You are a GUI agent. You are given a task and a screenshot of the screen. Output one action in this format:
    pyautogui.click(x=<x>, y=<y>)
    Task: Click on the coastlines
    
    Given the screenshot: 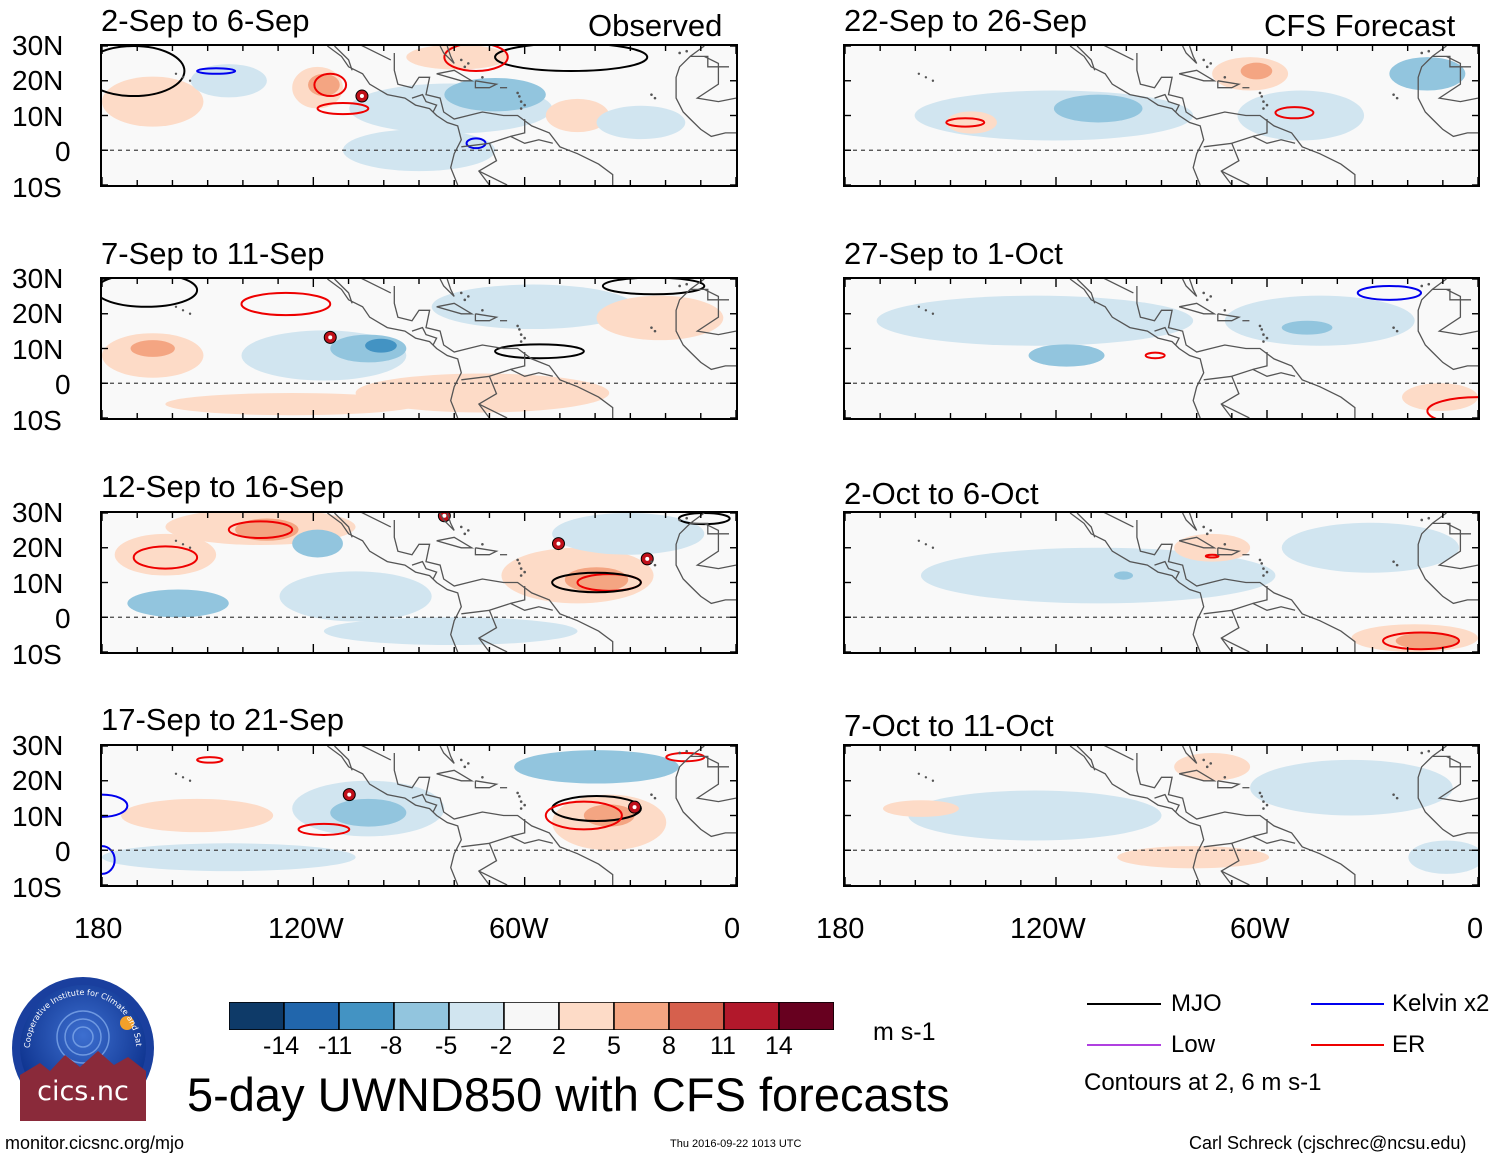 What is the action you would take?
    pyautogui.click(x=455, y=115)
    